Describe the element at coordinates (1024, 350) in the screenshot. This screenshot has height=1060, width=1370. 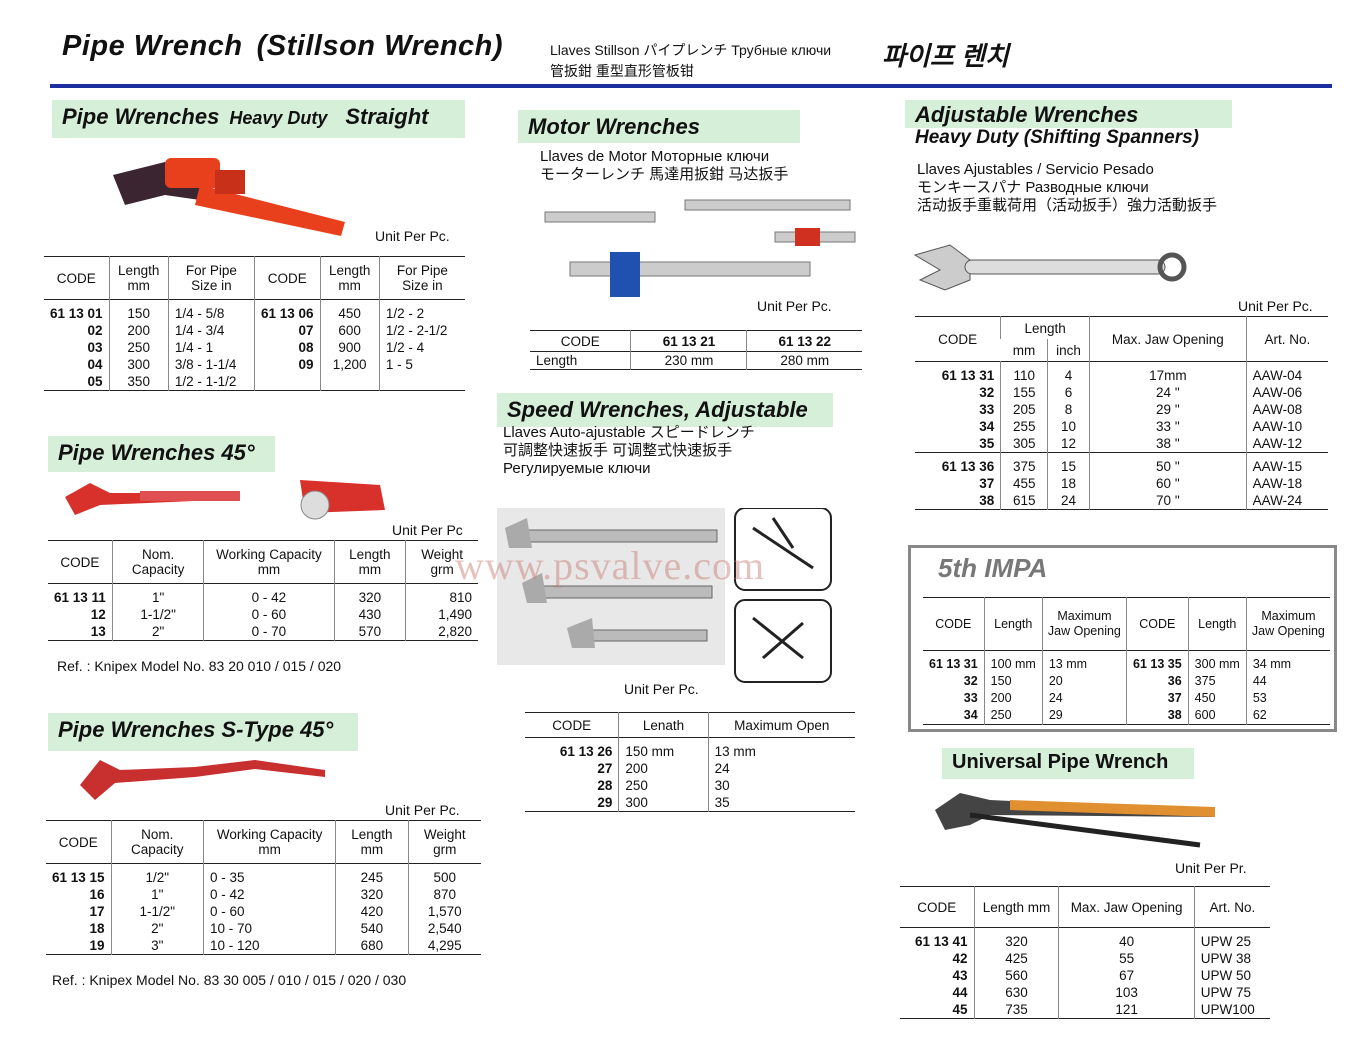
I see `column-header: mm` at that location.